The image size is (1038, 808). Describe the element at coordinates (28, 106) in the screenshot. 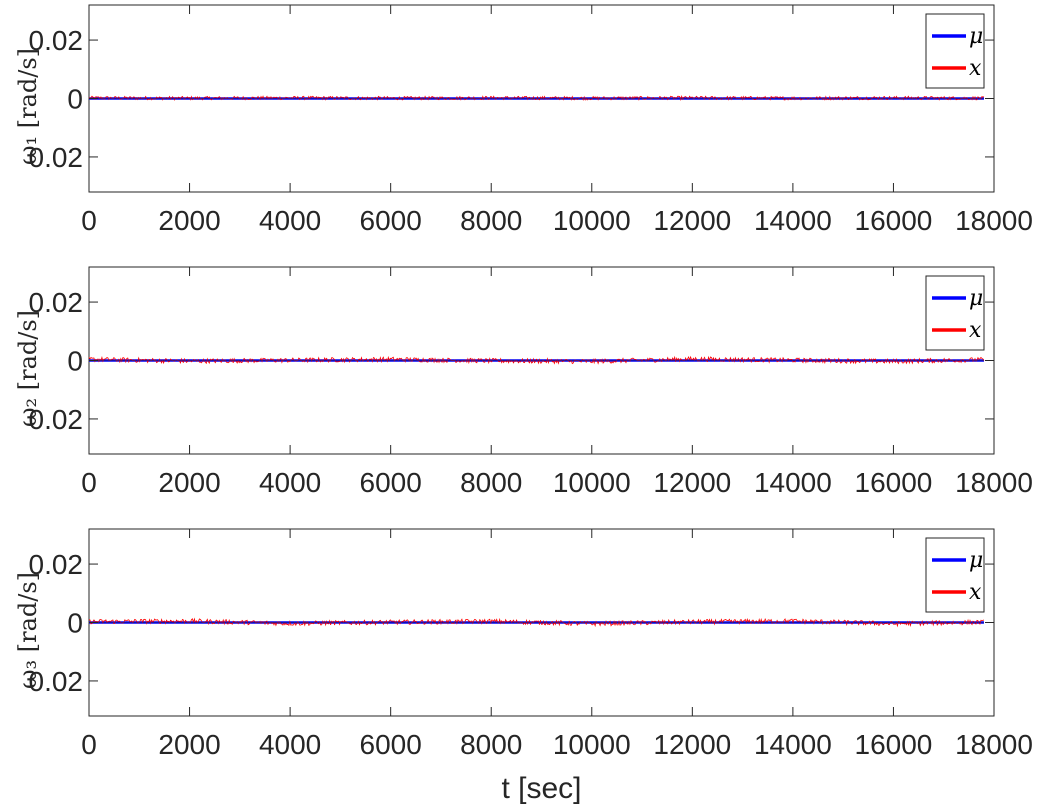

I see `y-axis-label: ω₁ [rad/s]` at that location.